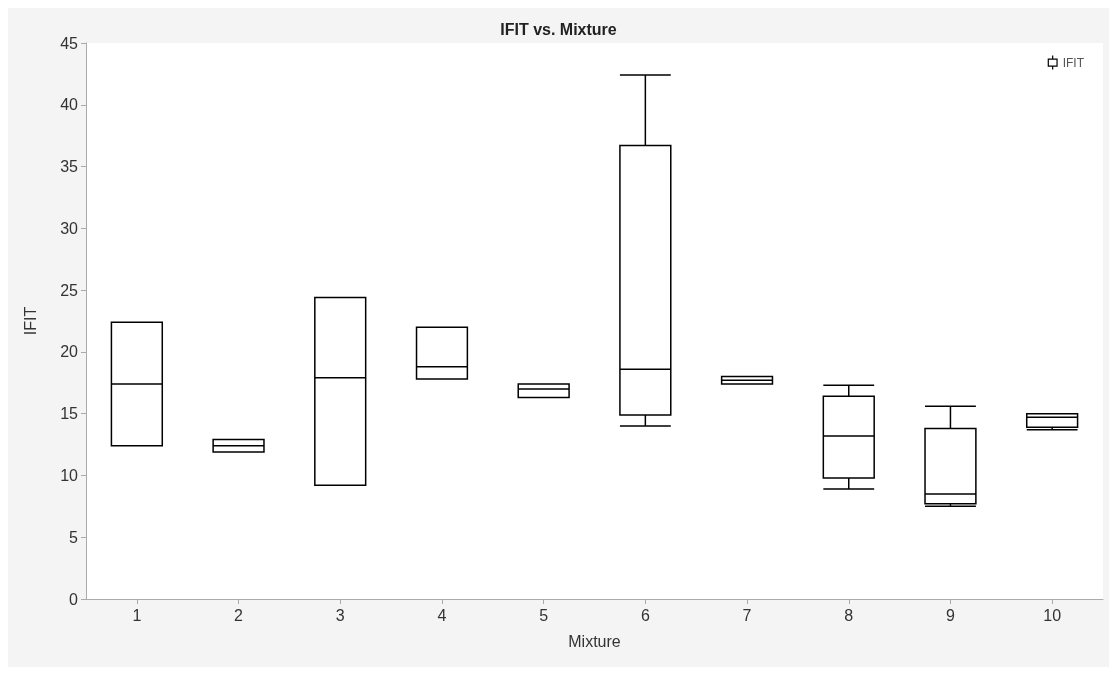 This screenshot has width=1117, height=675. I want to click on x-tick-label: 1, so click(137, 615).